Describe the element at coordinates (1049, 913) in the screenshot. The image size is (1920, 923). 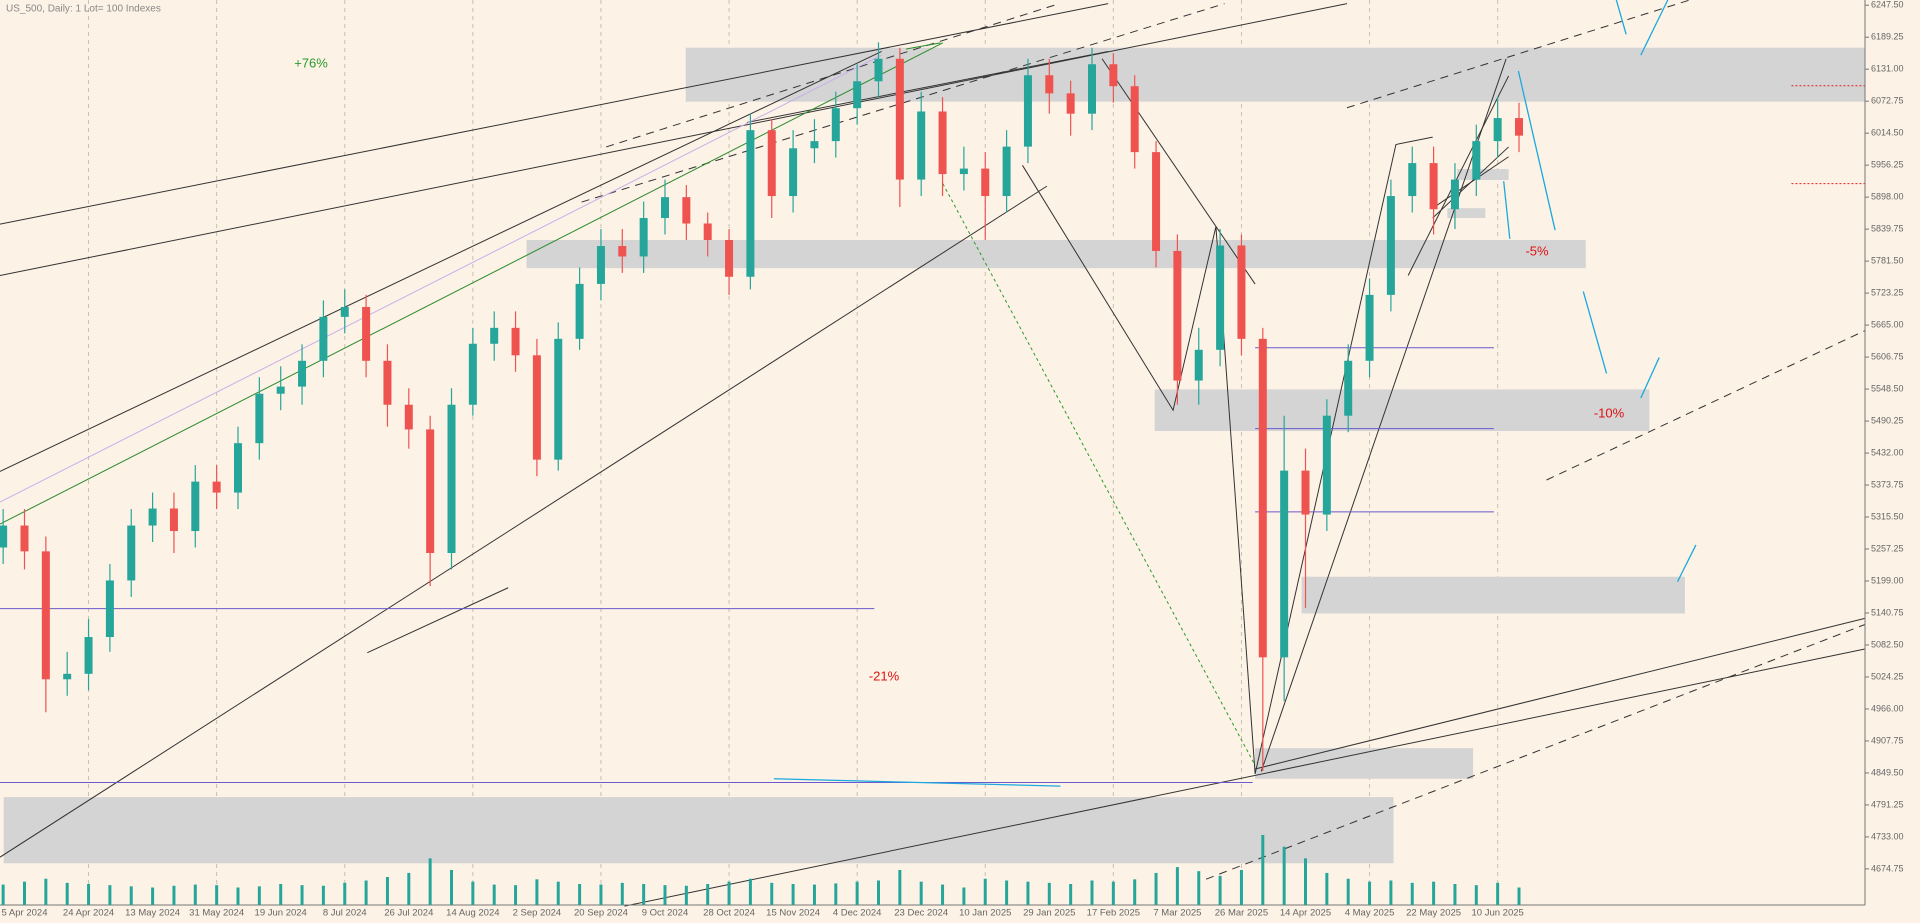
I see `x-tick-label: 29 Jan 2025` at that location.